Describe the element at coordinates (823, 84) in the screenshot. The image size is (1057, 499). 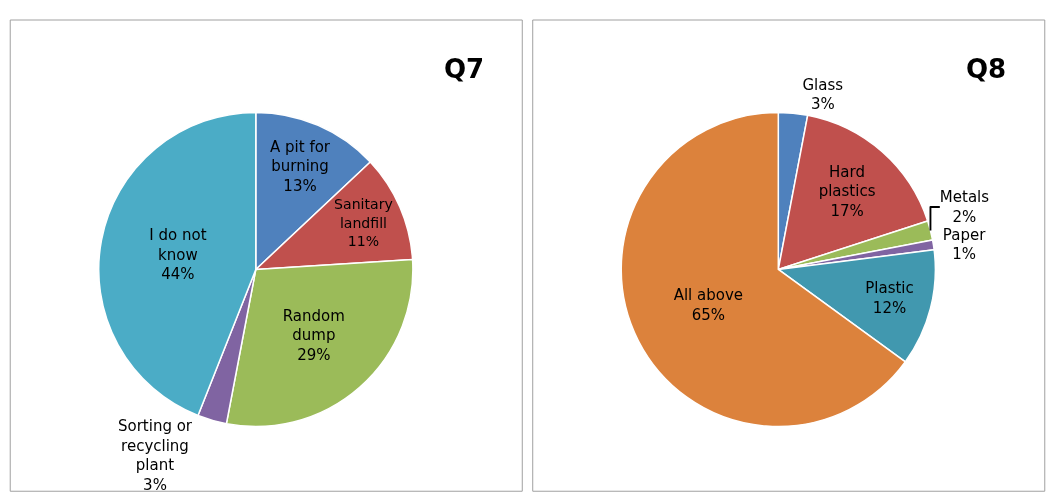
I see `slice-label: Glass` at that location.